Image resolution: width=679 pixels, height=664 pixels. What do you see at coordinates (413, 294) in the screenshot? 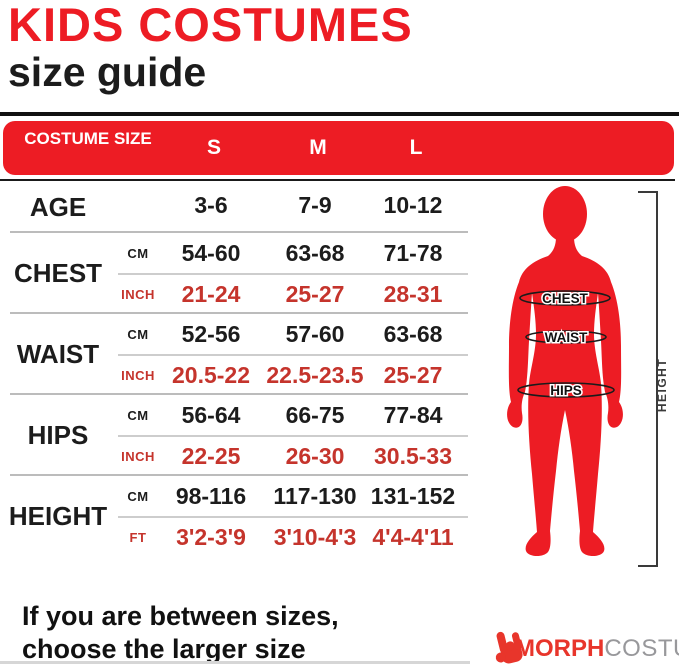
I see `chest-inch-l: 28-31` at bounding box center [413, 294].